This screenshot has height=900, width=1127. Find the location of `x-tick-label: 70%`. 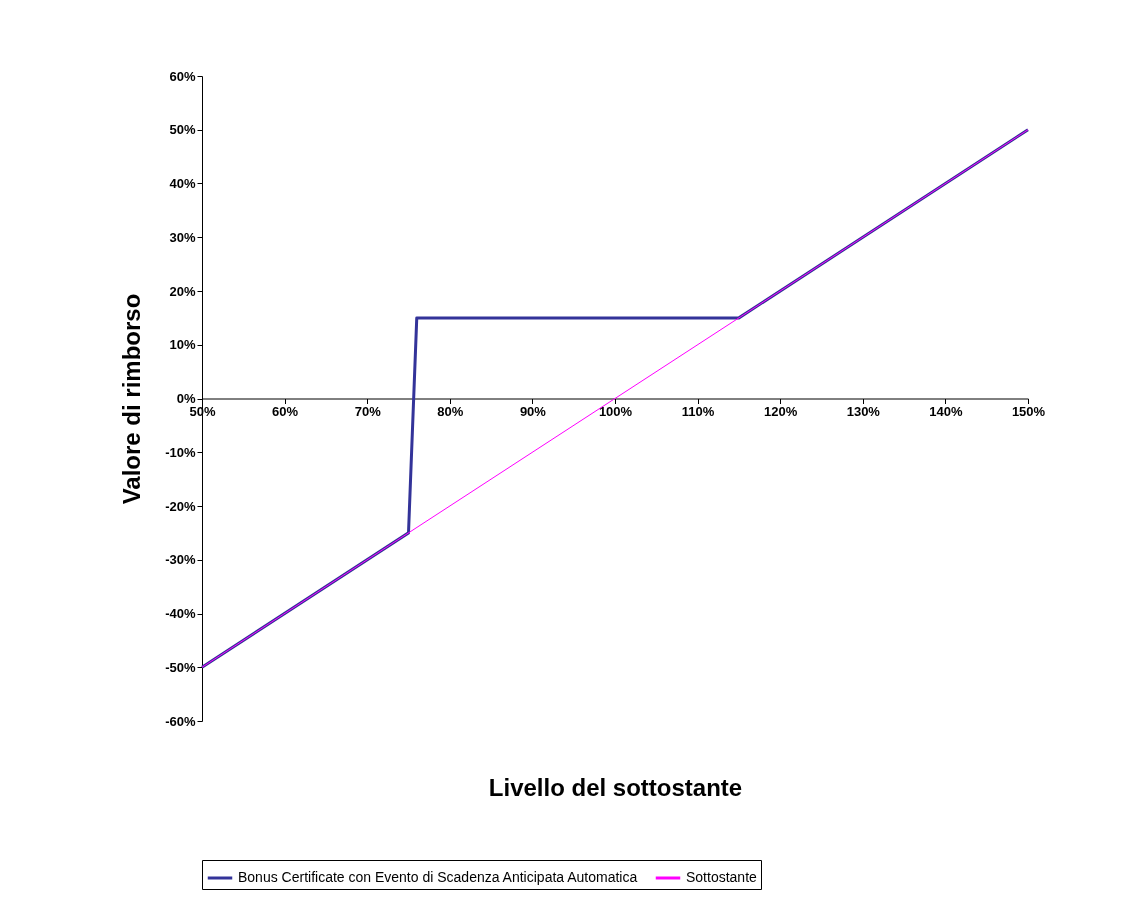

x-tick-label: 70% is located at coordinates (368, 411).